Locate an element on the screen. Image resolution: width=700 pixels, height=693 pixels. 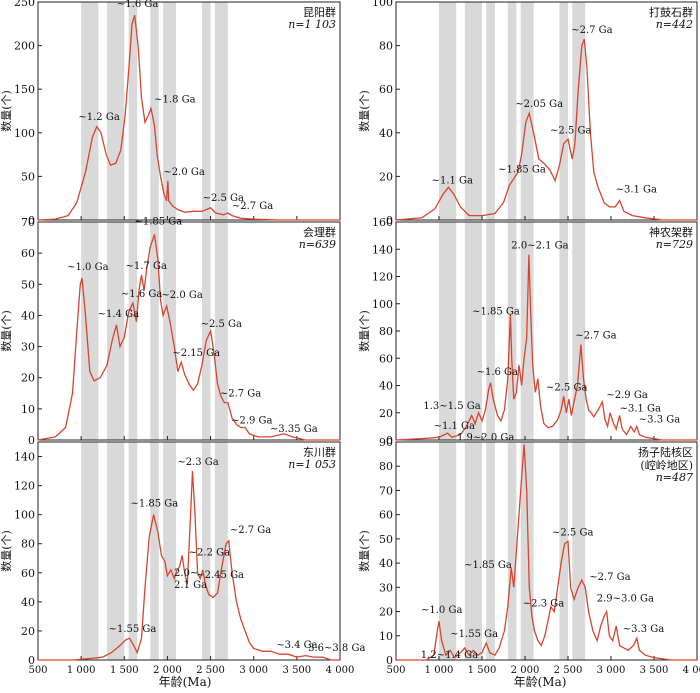
y-tick-label: 80 is located at coordinates (386, 46).